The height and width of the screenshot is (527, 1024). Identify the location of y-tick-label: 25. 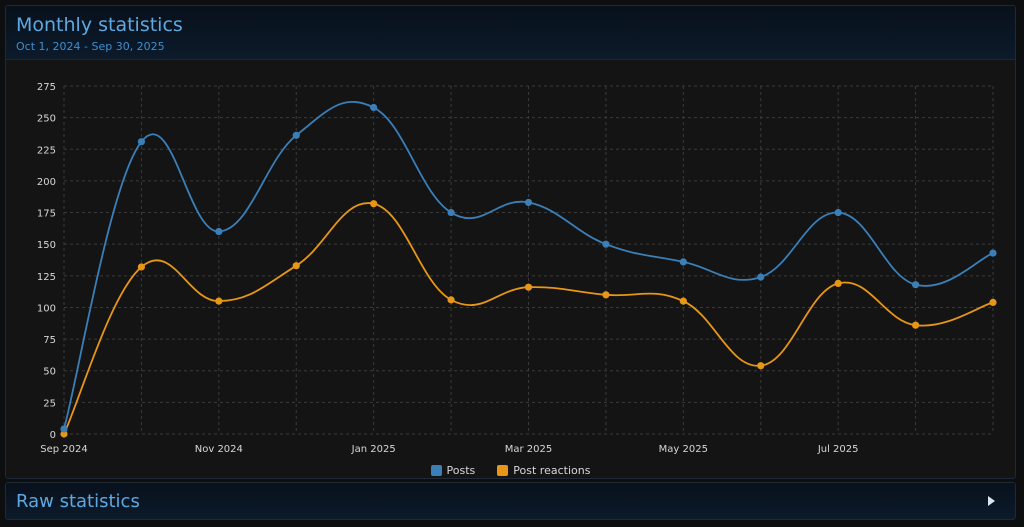
(49, 403).